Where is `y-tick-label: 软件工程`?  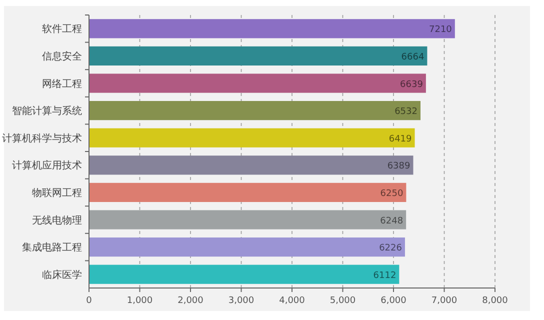
y-tick-label: 软件工程 is located at coordinates (62, 29).